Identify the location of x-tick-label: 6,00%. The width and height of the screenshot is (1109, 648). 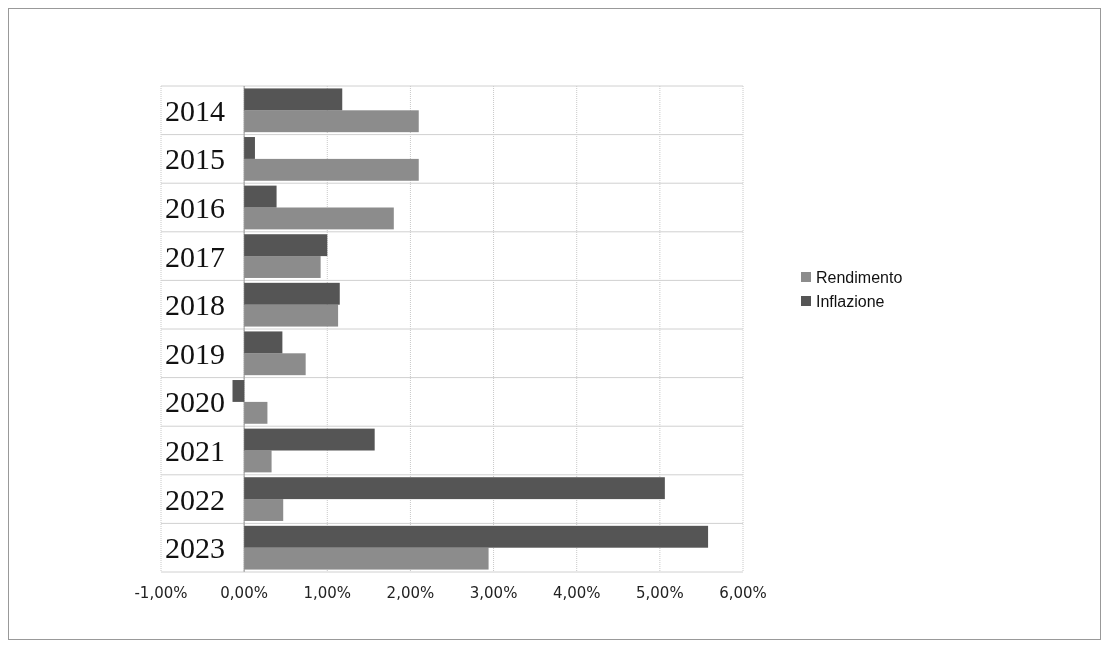
(743, 593).